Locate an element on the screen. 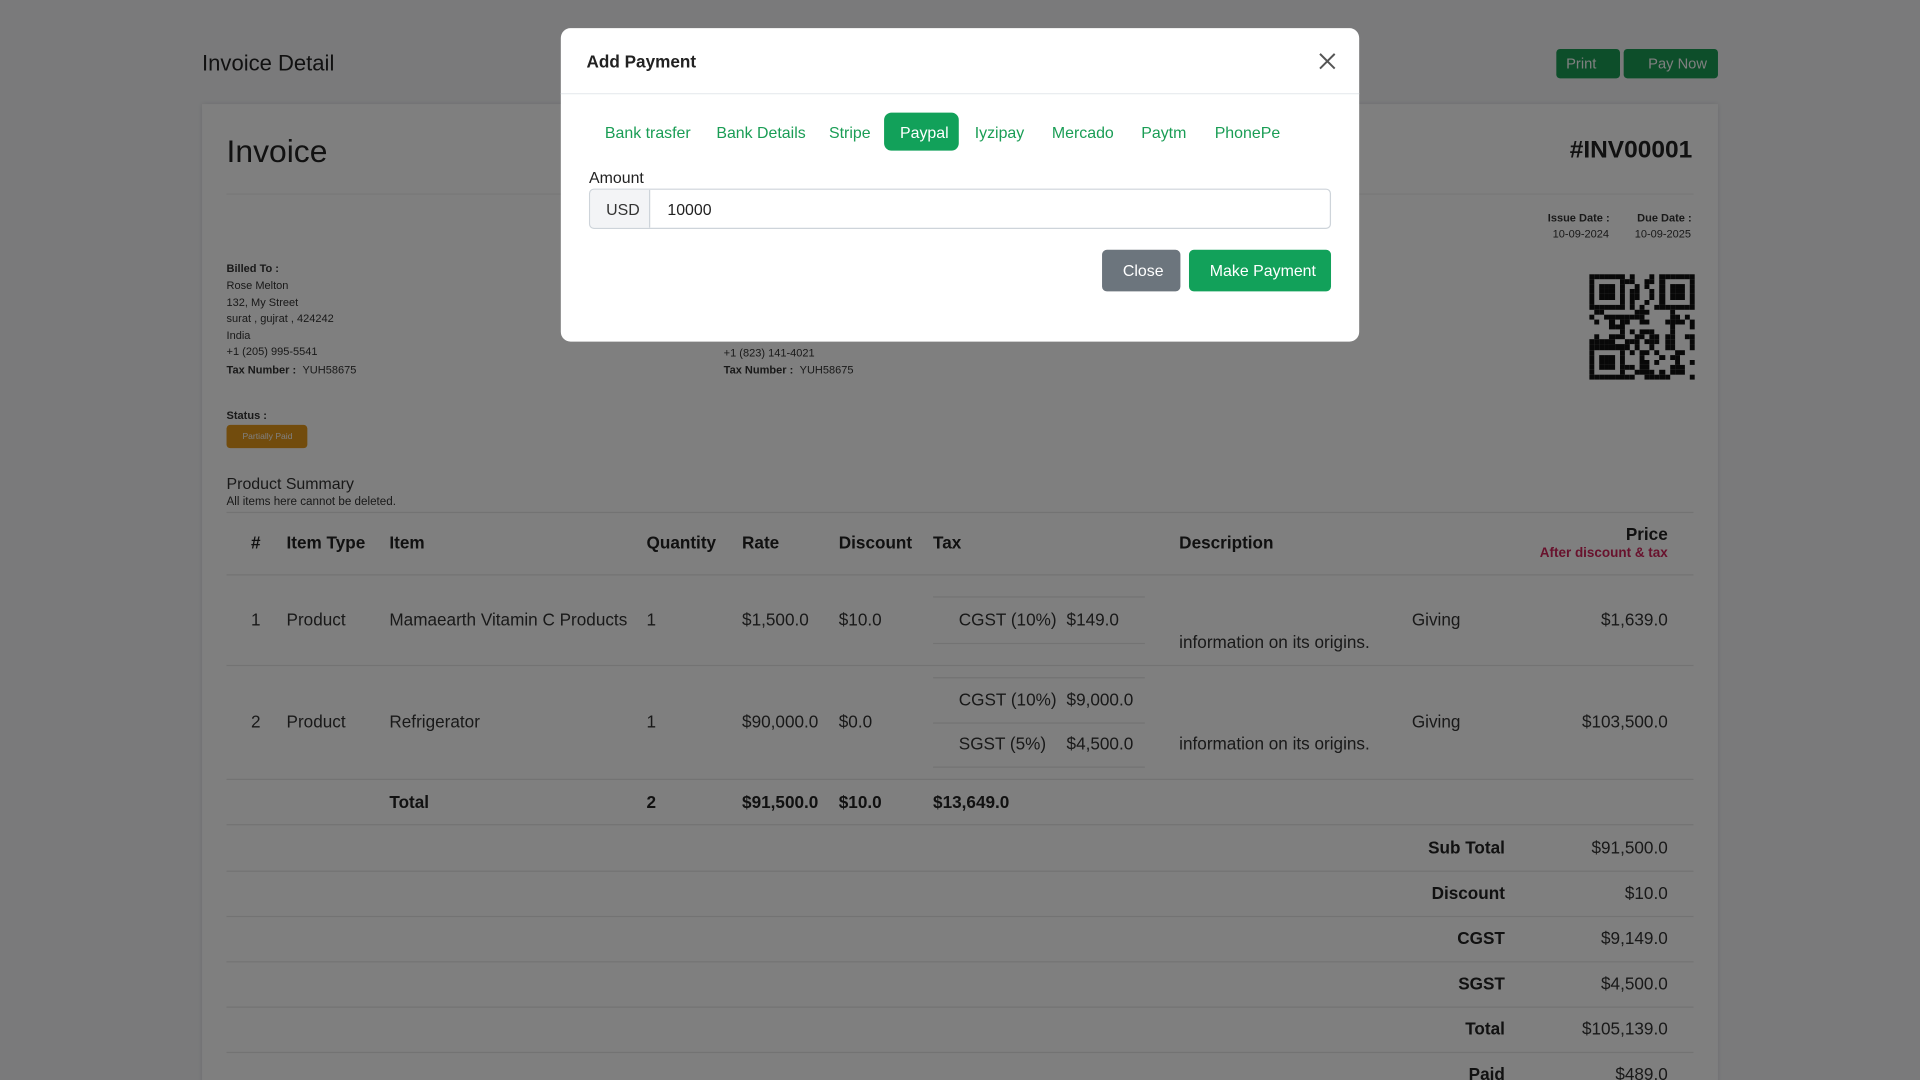  close-button: Close is located at coordinates (1141, 270).